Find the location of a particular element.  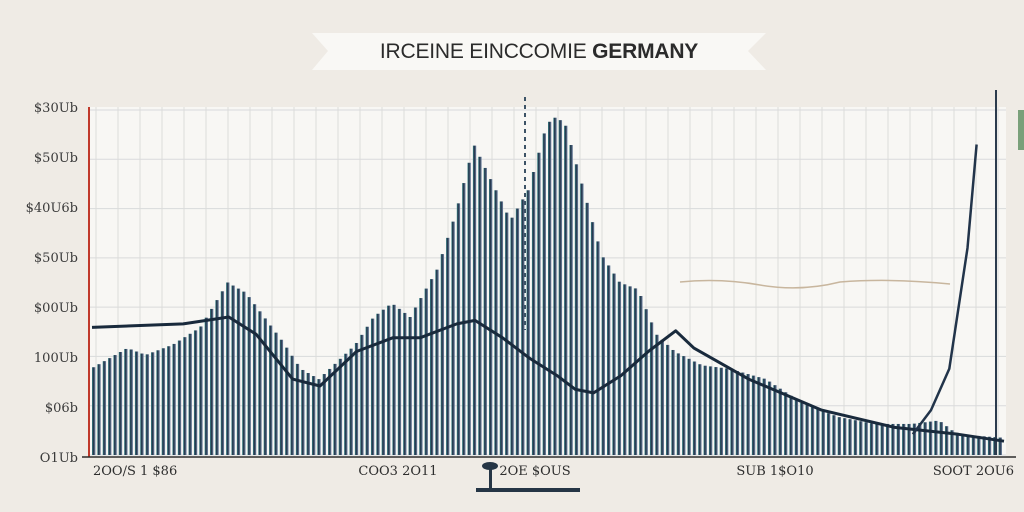

x-tick-label: COO3 2O11 is located at coordinates (397, 471).